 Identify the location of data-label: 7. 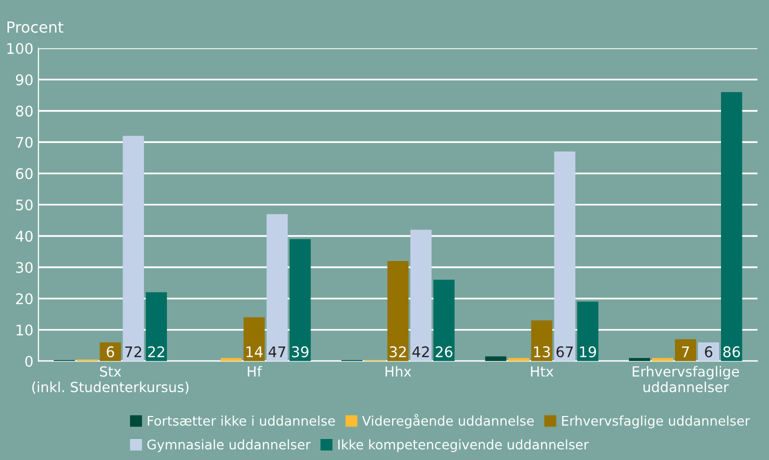
(685, 352).